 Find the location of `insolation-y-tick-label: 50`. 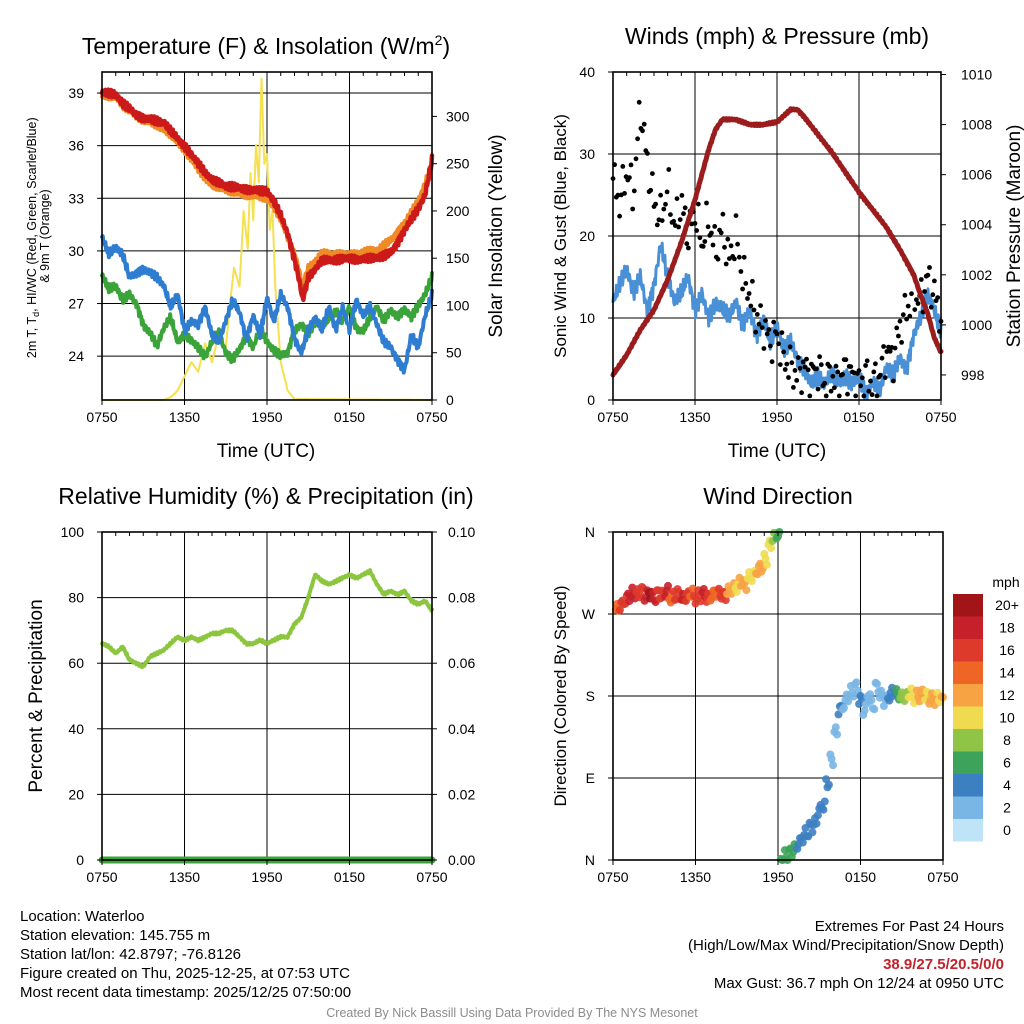

insolation-y-tick-label: 50 is located at coordinates (454, 353).